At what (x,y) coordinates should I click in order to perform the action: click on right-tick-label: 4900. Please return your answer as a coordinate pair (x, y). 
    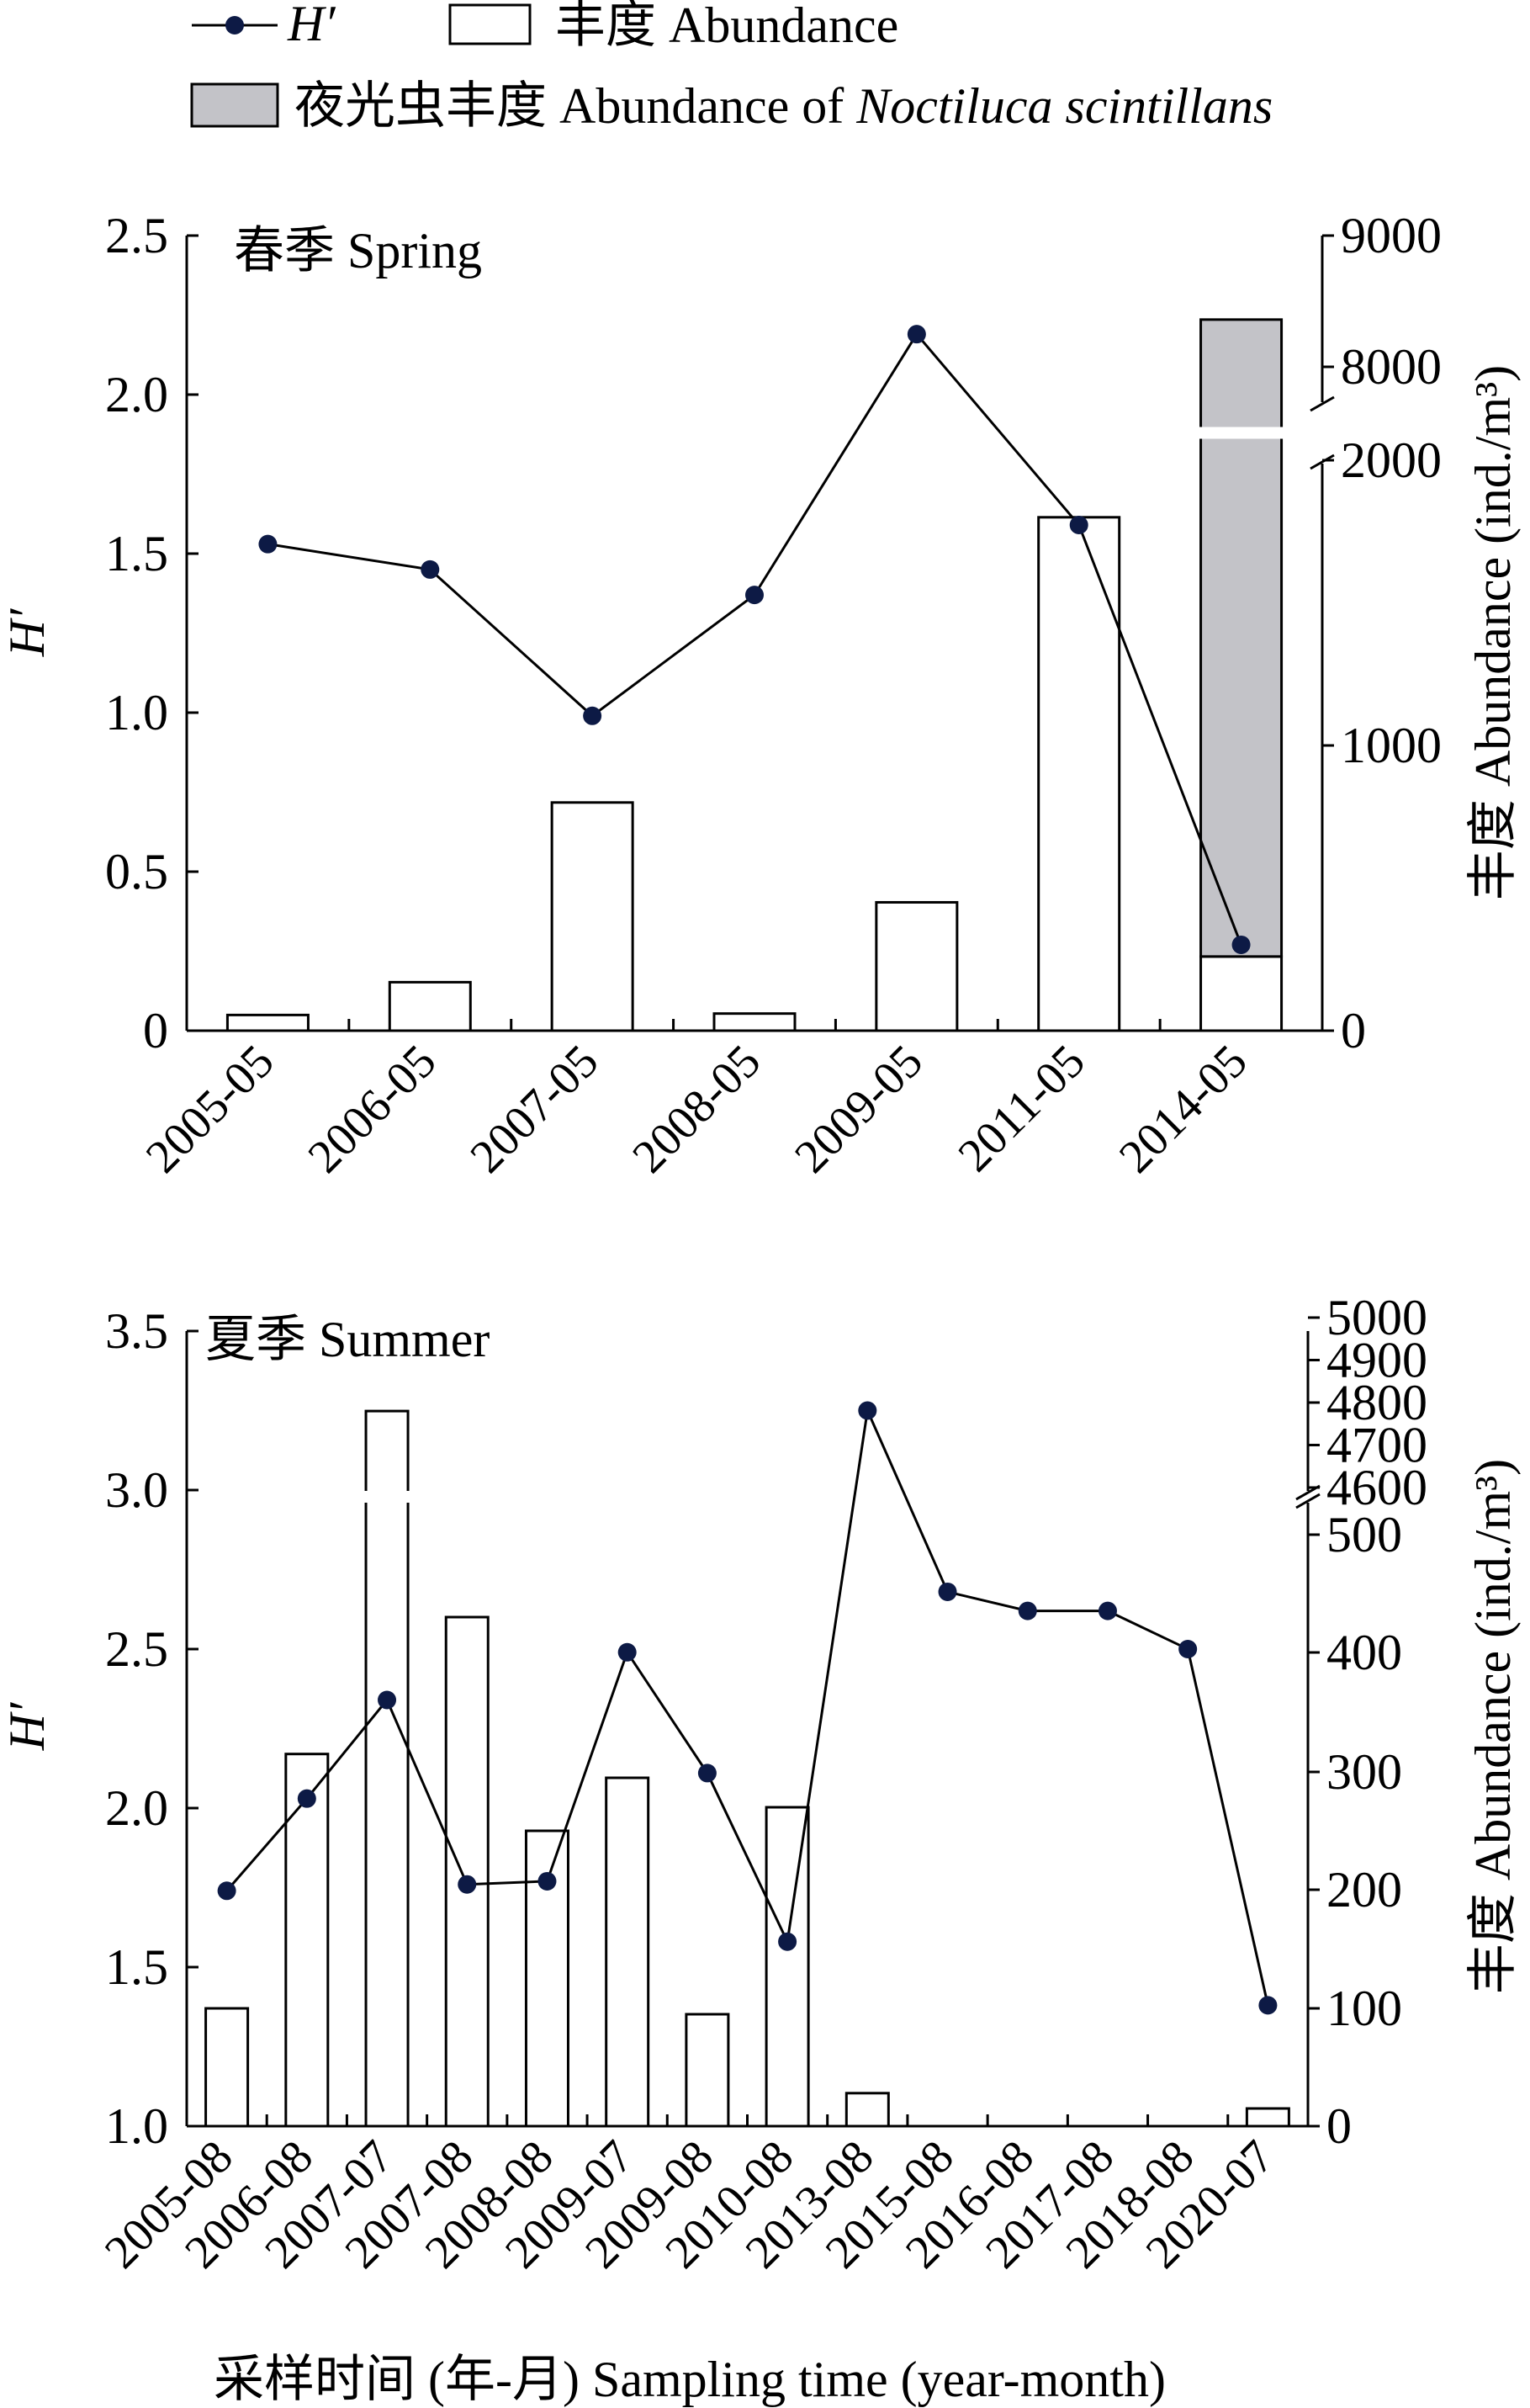
    Looking at the image, I should click on (1376, 1361).